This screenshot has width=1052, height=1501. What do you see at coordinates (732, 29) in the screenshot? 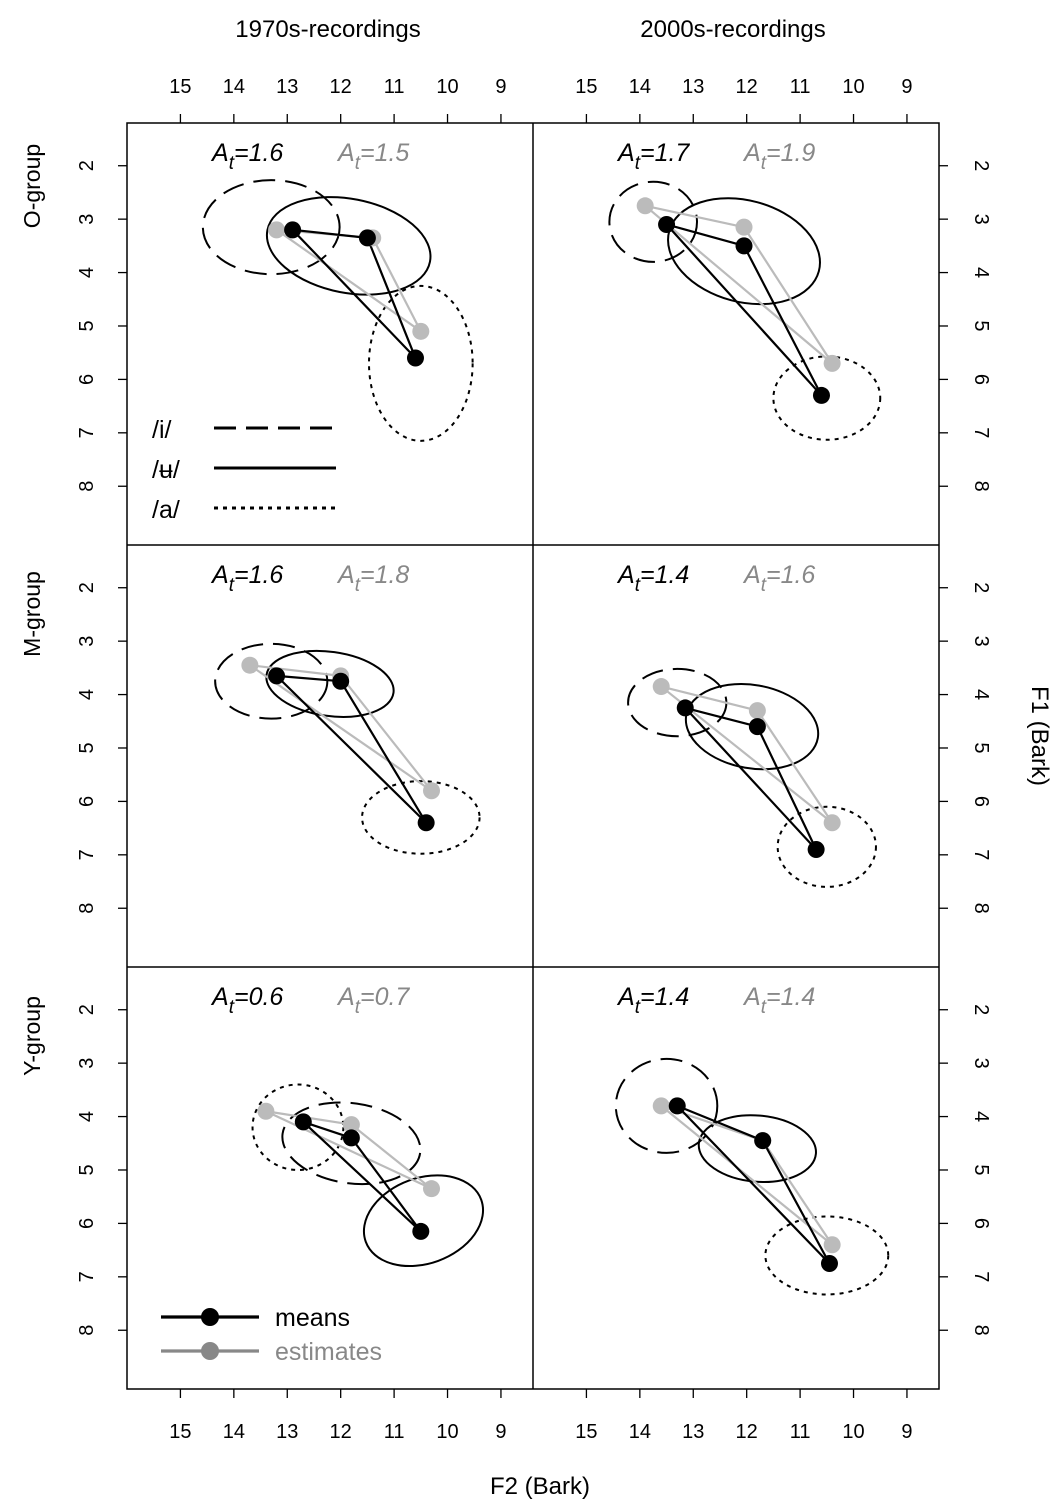
I see `column-title-2000s: 2000s-recordings` at bounding box center [732, 29].